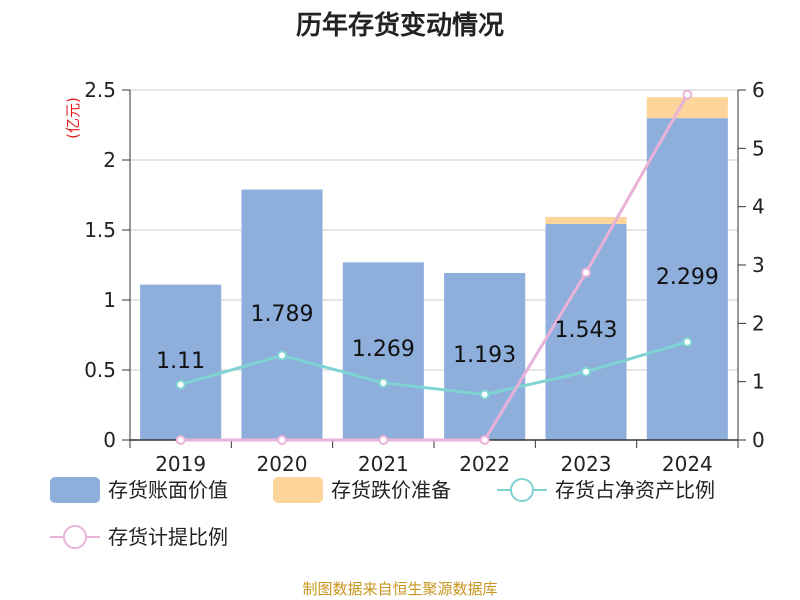 The width and height of the screenshot is (800, 600). Describe the element at coordinates (383, 464) in the screenshot. I see `x-tick-label: 2021` at that location.